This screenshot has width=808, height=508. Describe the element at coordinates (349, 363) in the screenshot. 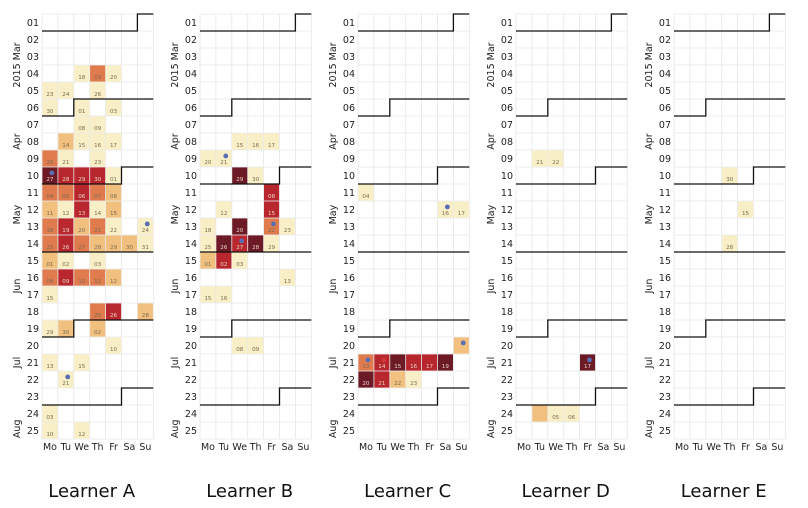

I see `week-label: 21` at that location.